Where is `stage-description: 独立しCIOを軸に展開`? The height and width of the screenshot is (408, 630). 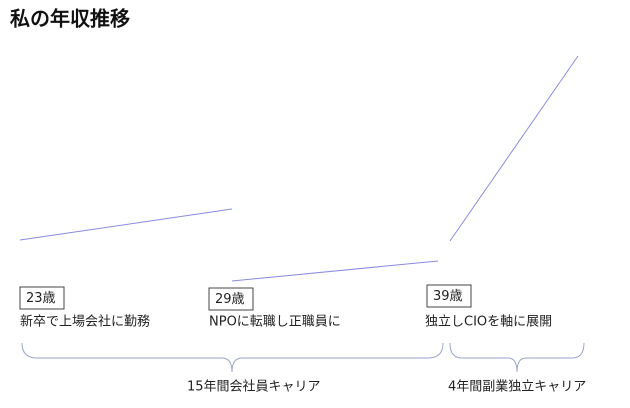
stage-description: 独立しCIOを軸に展開 is located at coordinates (488, 322).